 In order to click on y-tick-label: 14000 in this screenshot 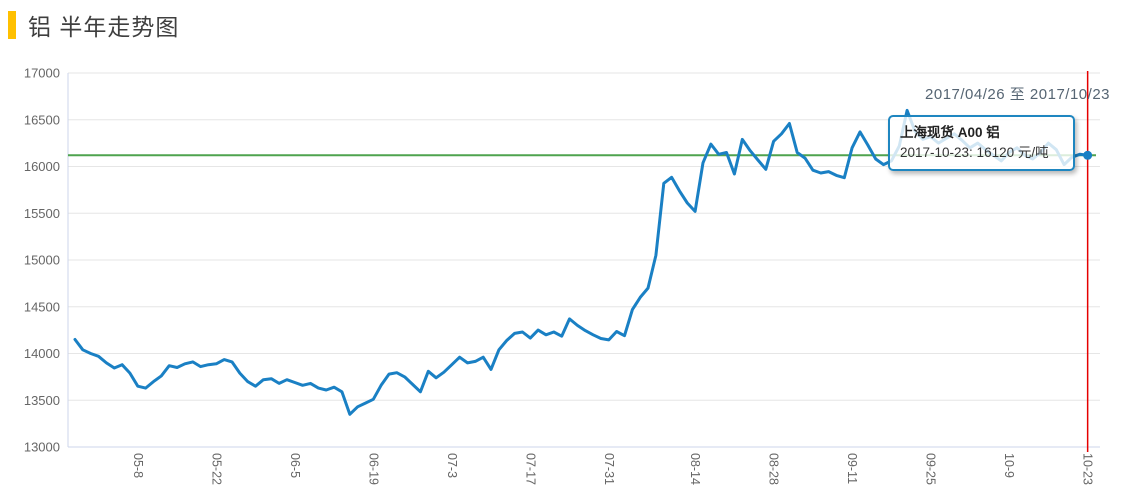, I will do `click(42, 353)`.